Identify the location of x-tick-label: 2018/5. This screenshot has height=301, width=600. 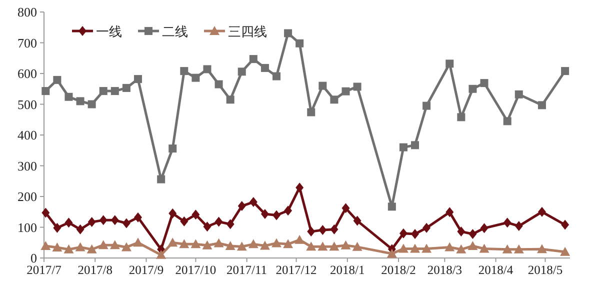
(545, 270).